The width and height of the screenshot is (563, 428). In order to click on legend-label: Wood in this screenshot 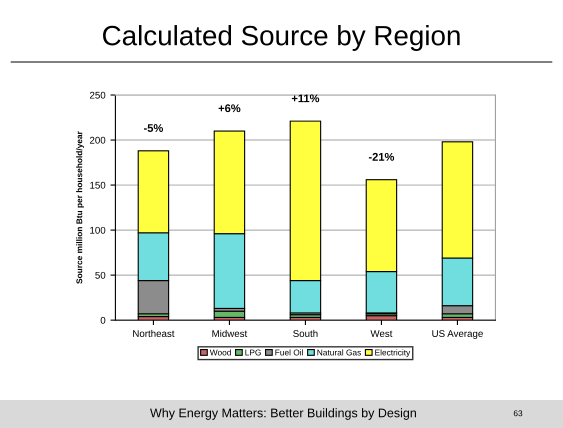, I will do `click(220, 352)`.